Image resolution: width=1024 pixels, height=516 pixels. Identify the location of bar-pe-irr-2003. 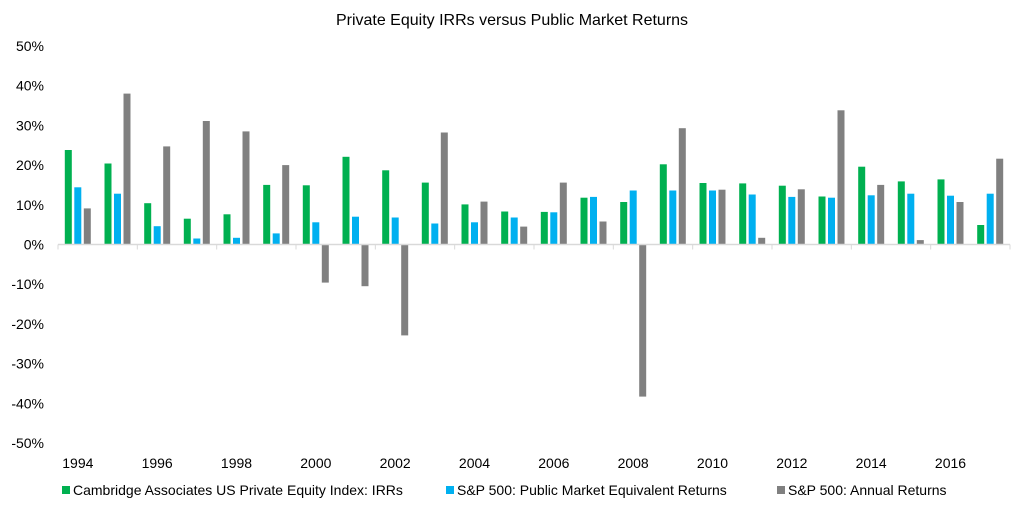
(425, 213).